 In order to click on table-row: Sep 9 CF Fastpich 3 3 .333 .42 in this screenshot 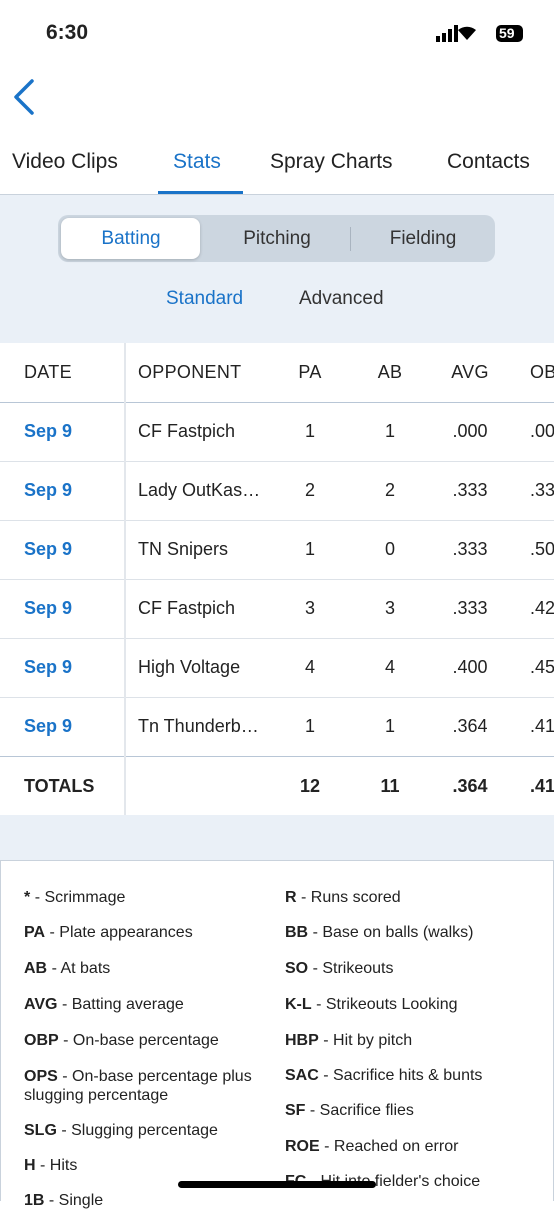, I will do `click(277, 609)`.